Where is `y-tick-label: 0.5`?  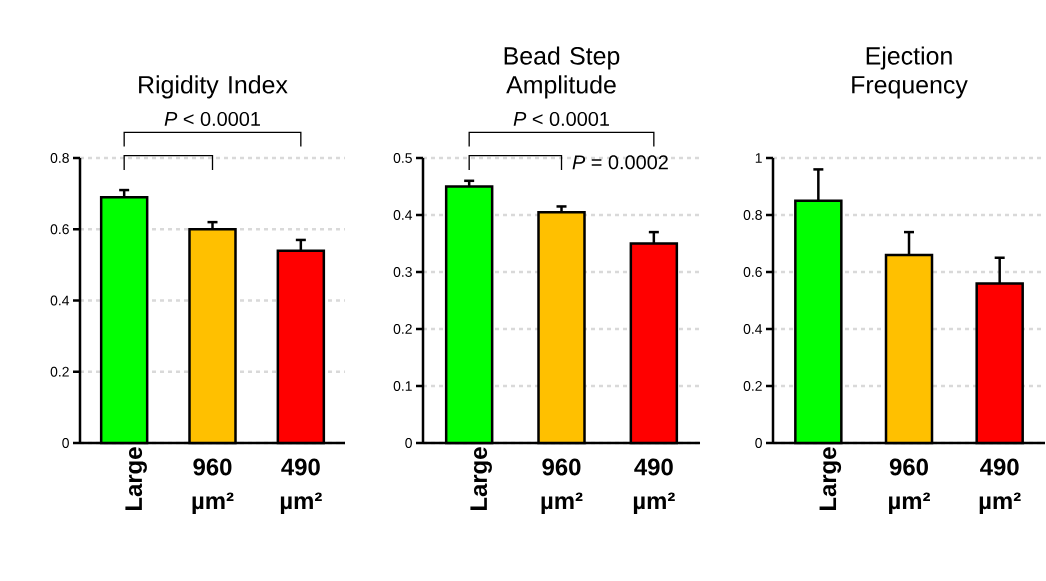
y-tick-label: 0.5 is located at coordinates (402, 158).